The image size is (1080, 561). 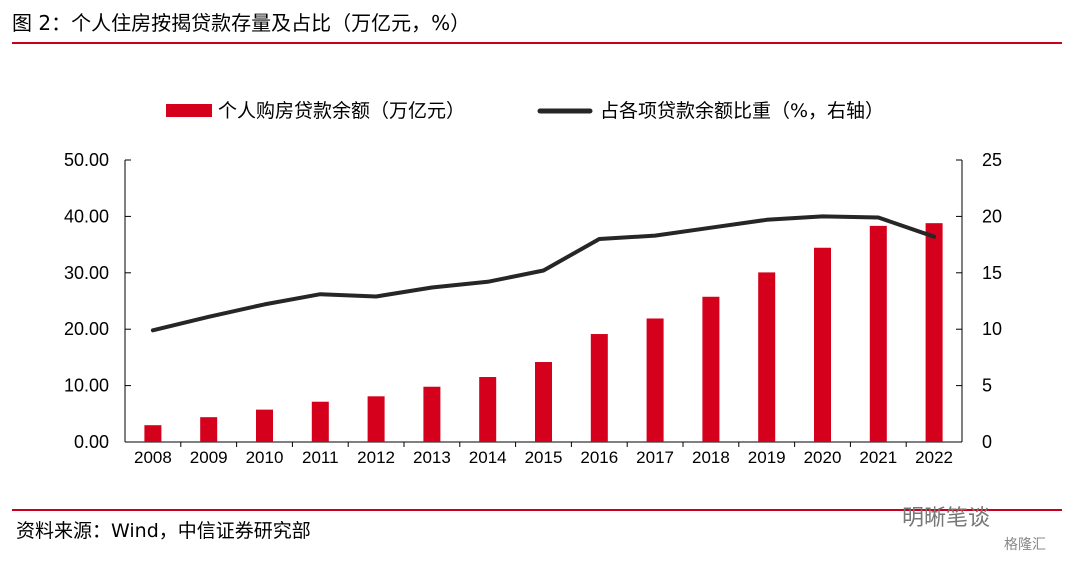 I want to click on y-right-tick-label: 15, so click(x=992, y=273).